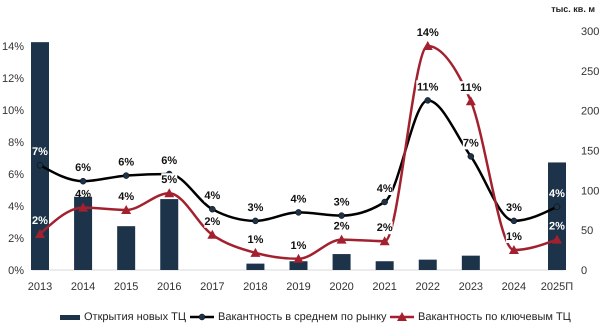  What do you see at coordinates (584, 271) in the screenshot?
I see `y2-tick-label: 0` at bounding box center [584, 271].